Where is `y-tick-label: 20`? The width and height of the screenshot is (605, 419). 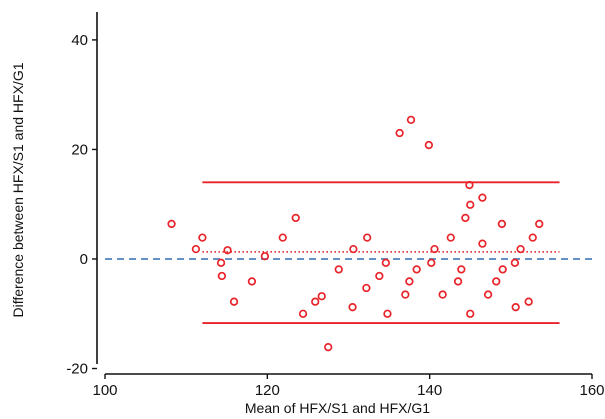
y-tick-label: 20 is located at coordinates (79, 149).